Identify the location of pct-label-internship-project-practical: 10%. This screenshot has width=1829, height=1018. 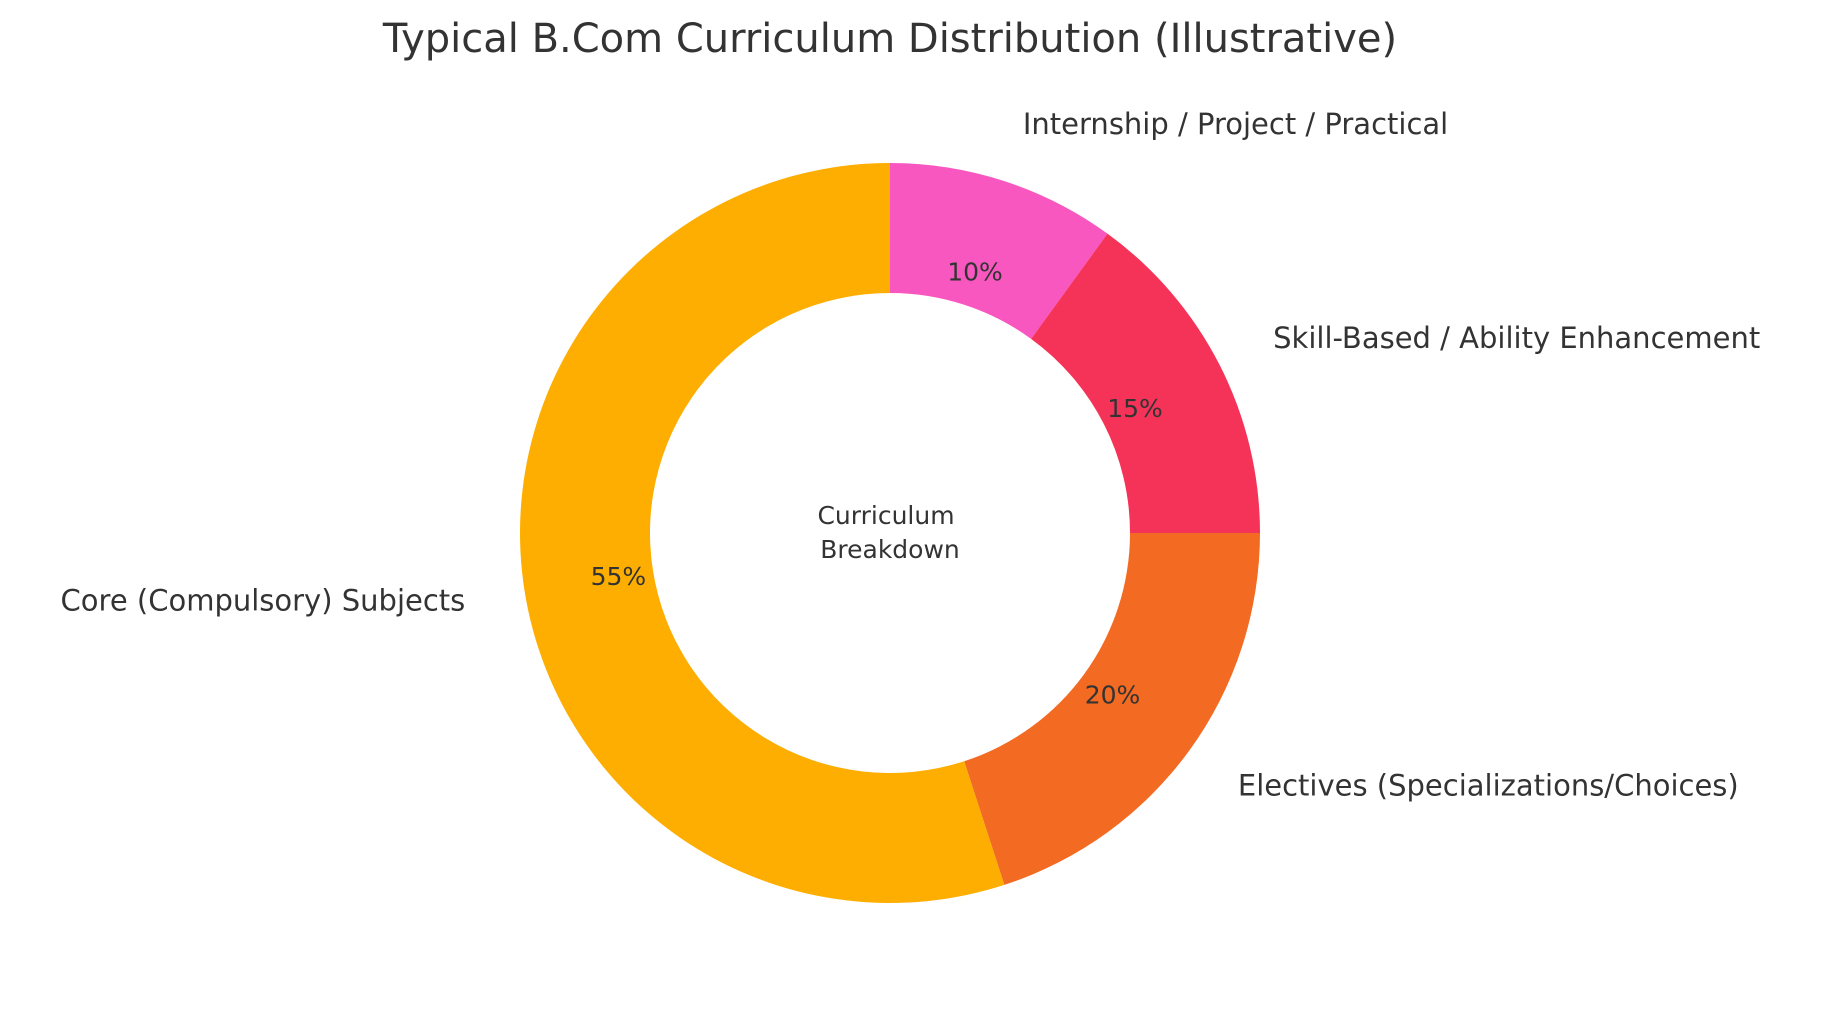
(975, 271).